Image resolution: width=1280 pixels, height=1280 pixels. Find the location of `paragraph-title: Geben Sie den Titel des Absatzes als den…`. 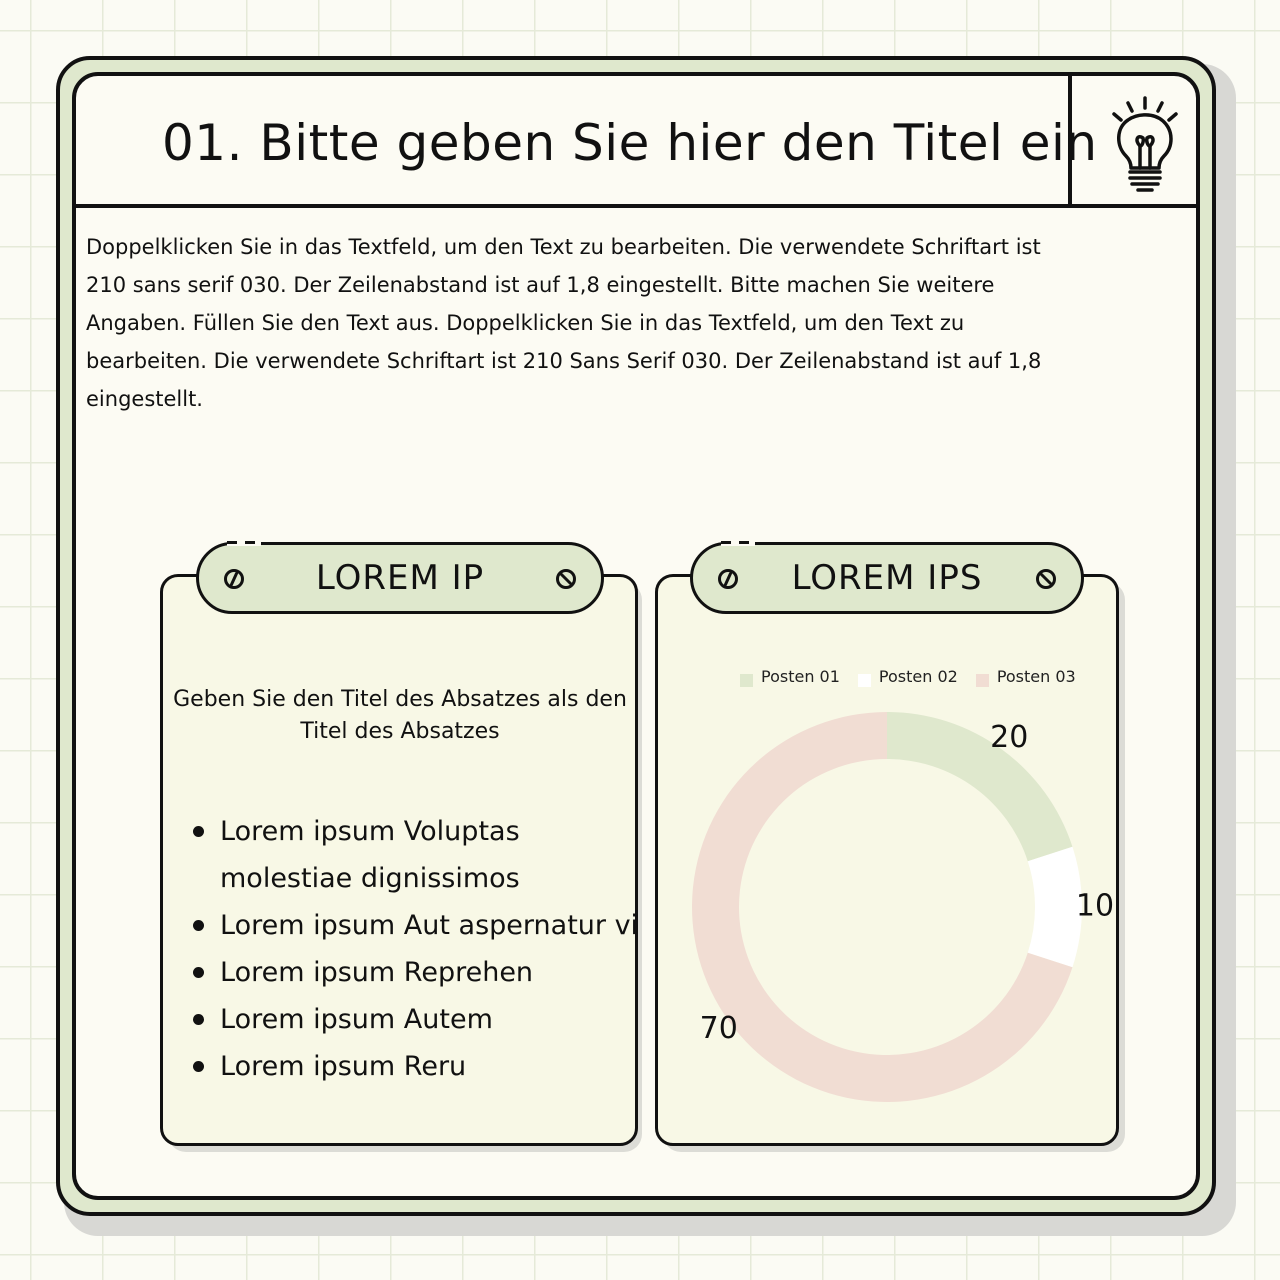

paragraph-title: Geben Sie den Titel des Absatzes als den… is located at coordinates (400, 715).